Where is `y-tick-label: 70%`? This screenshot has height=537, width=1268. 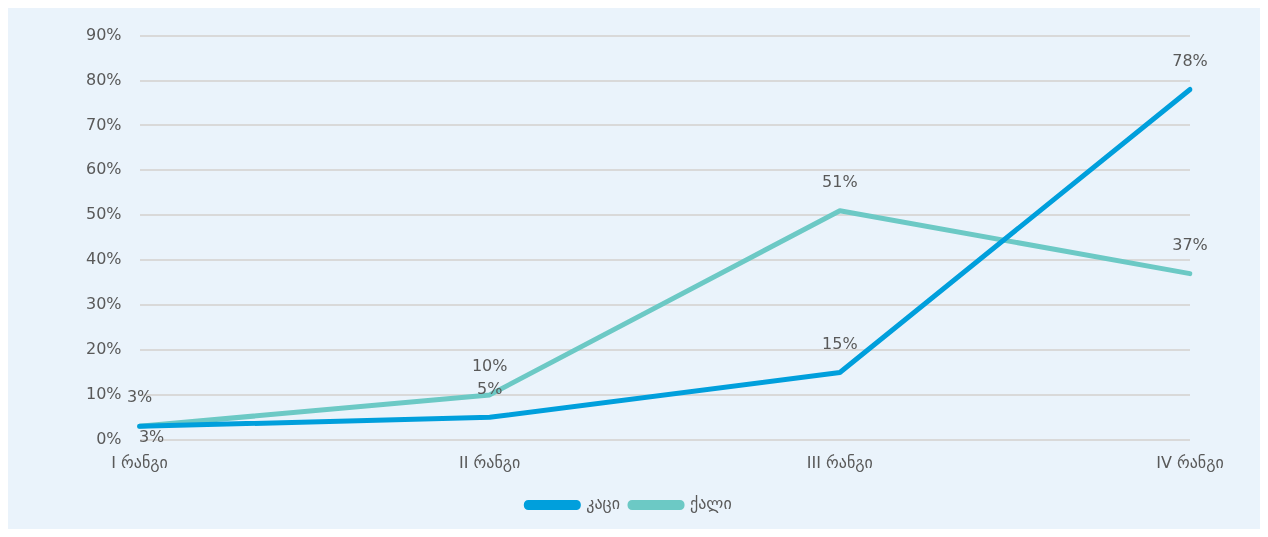 y-tick-label: 70% is located at coordinates (104, 124).